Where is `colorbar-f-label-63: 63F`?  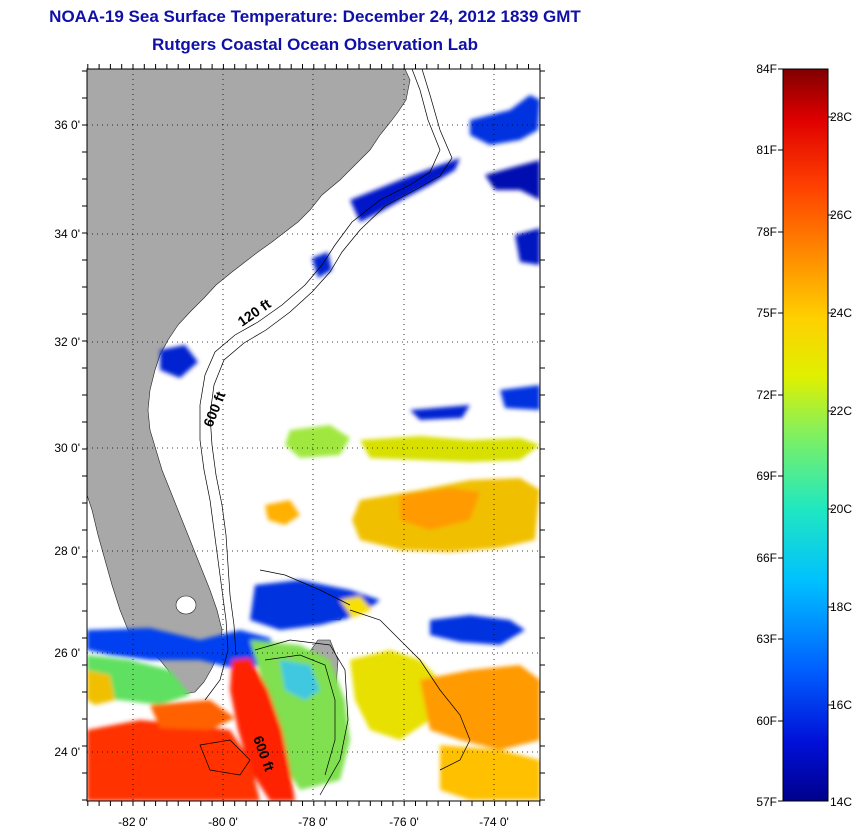 colorbar-f-label-63: 63F is located at coordinates (766, 639).